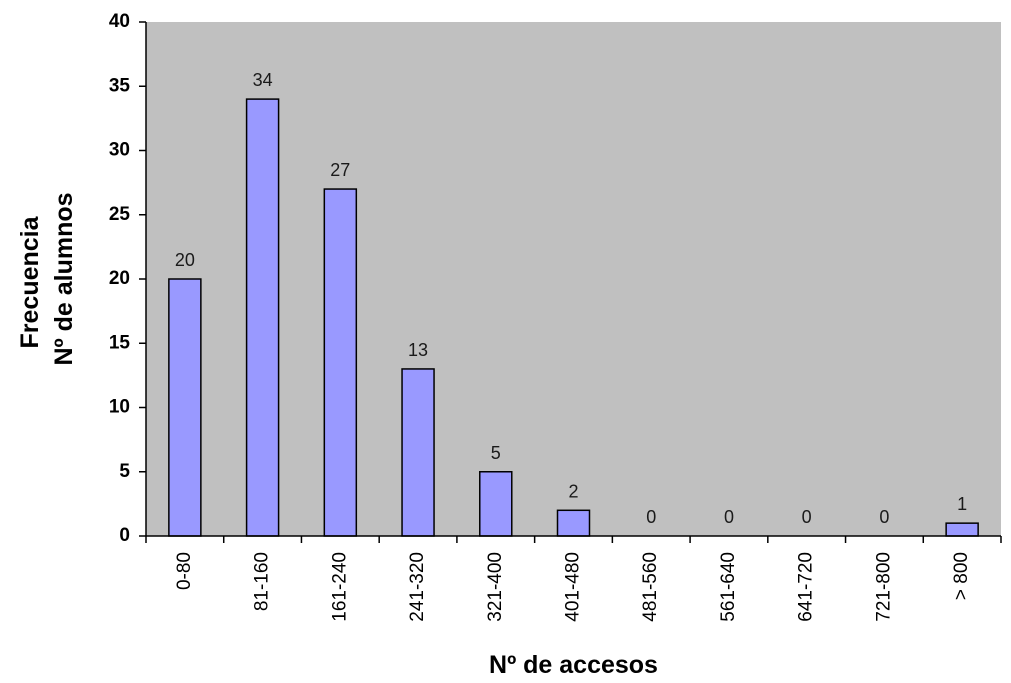  What do you see at coordinates (962, 504) in the screenshot?
I see `data-label: 1` at bounding box center [962, 504].